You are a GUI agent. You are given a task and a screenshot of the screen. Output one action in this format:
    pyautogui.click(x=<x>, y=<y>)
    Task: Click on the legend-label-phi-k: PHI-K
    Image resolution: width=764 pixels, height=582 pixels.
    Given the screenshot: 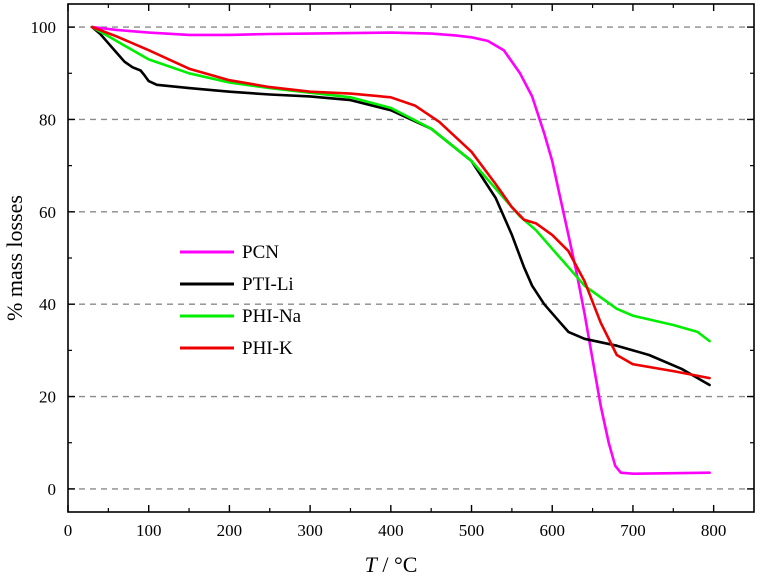 What is the action you would take?
    pyautogui.click(x=267, y=348)
    